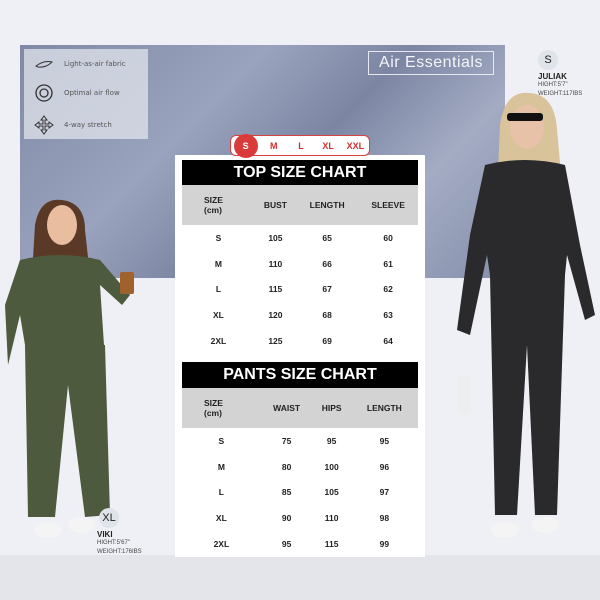 The width and height of the screenshot is (600, 600). I want to click on table-cell: 85, so click(286, 492).